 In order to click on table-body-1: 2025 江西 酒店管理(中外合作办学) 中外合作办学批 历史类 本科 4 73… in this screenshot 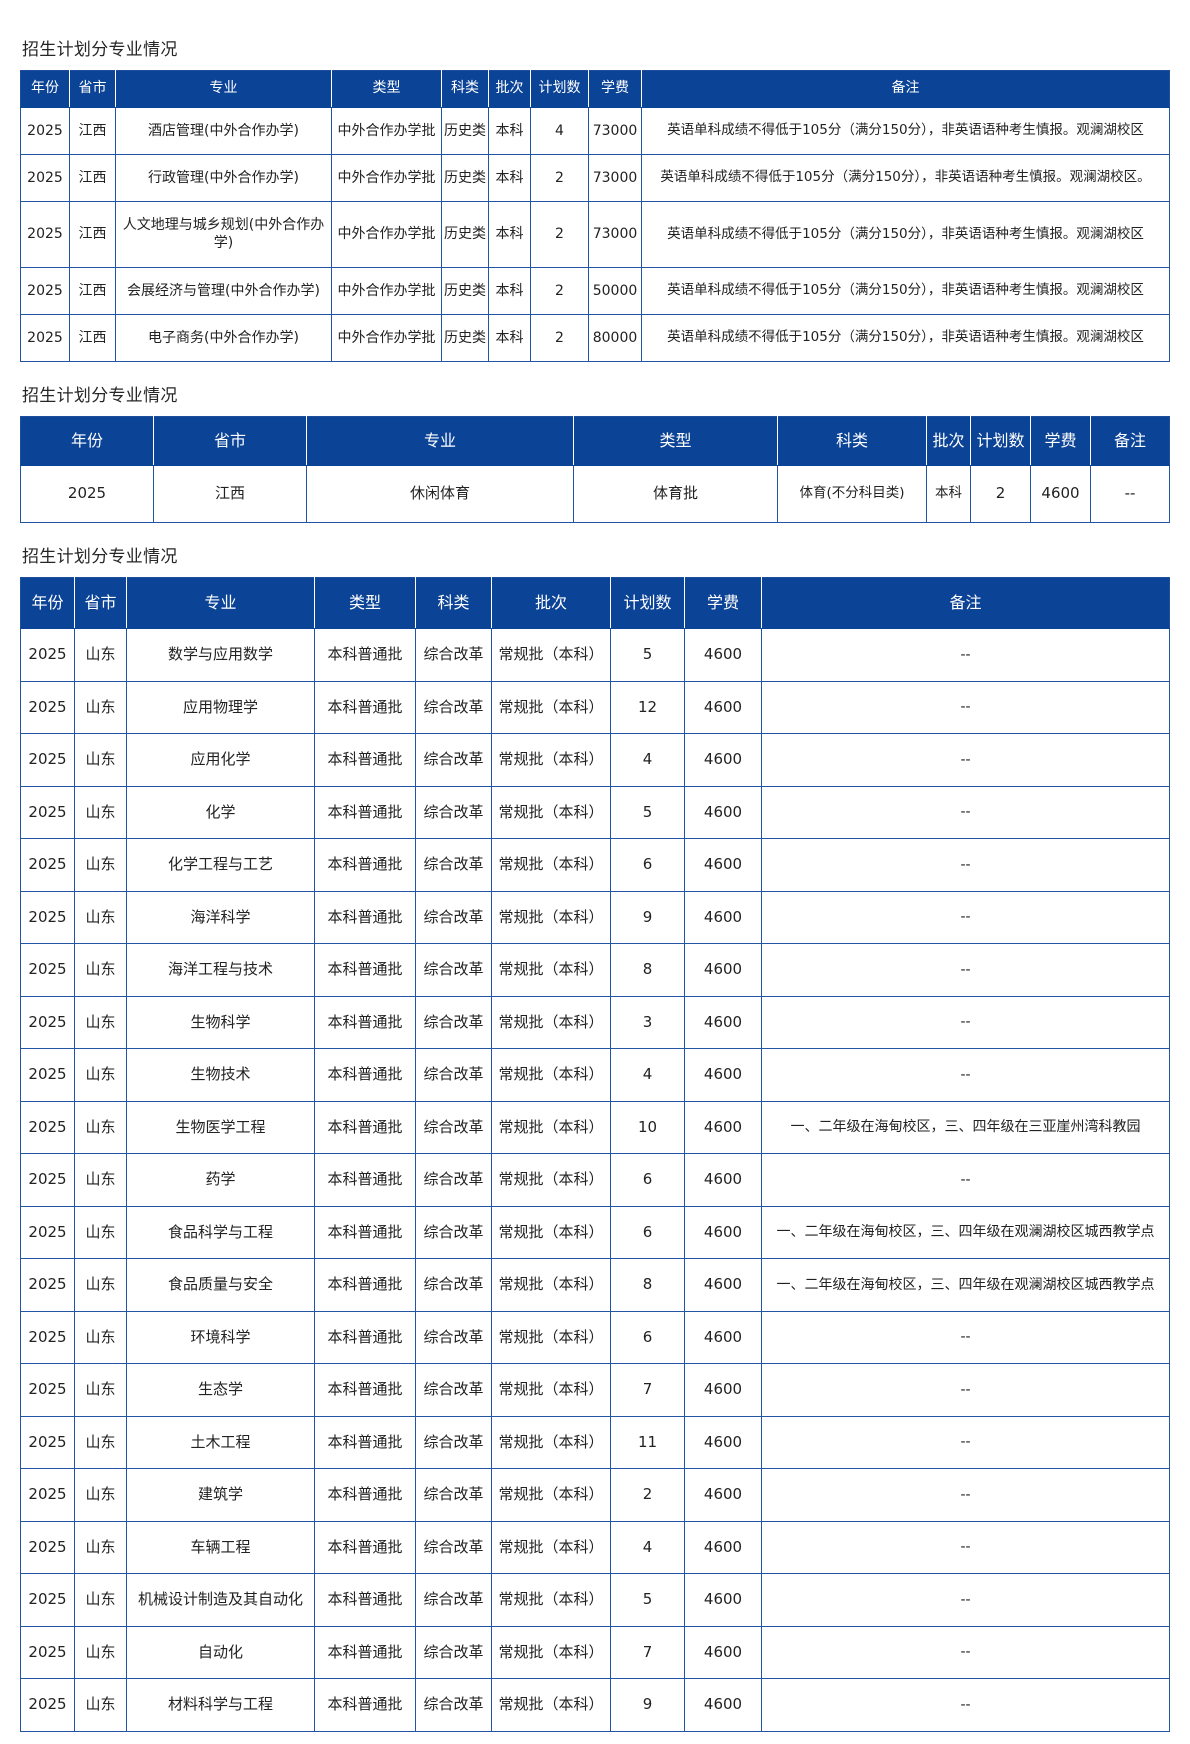, I will do `click(595, 234)`.